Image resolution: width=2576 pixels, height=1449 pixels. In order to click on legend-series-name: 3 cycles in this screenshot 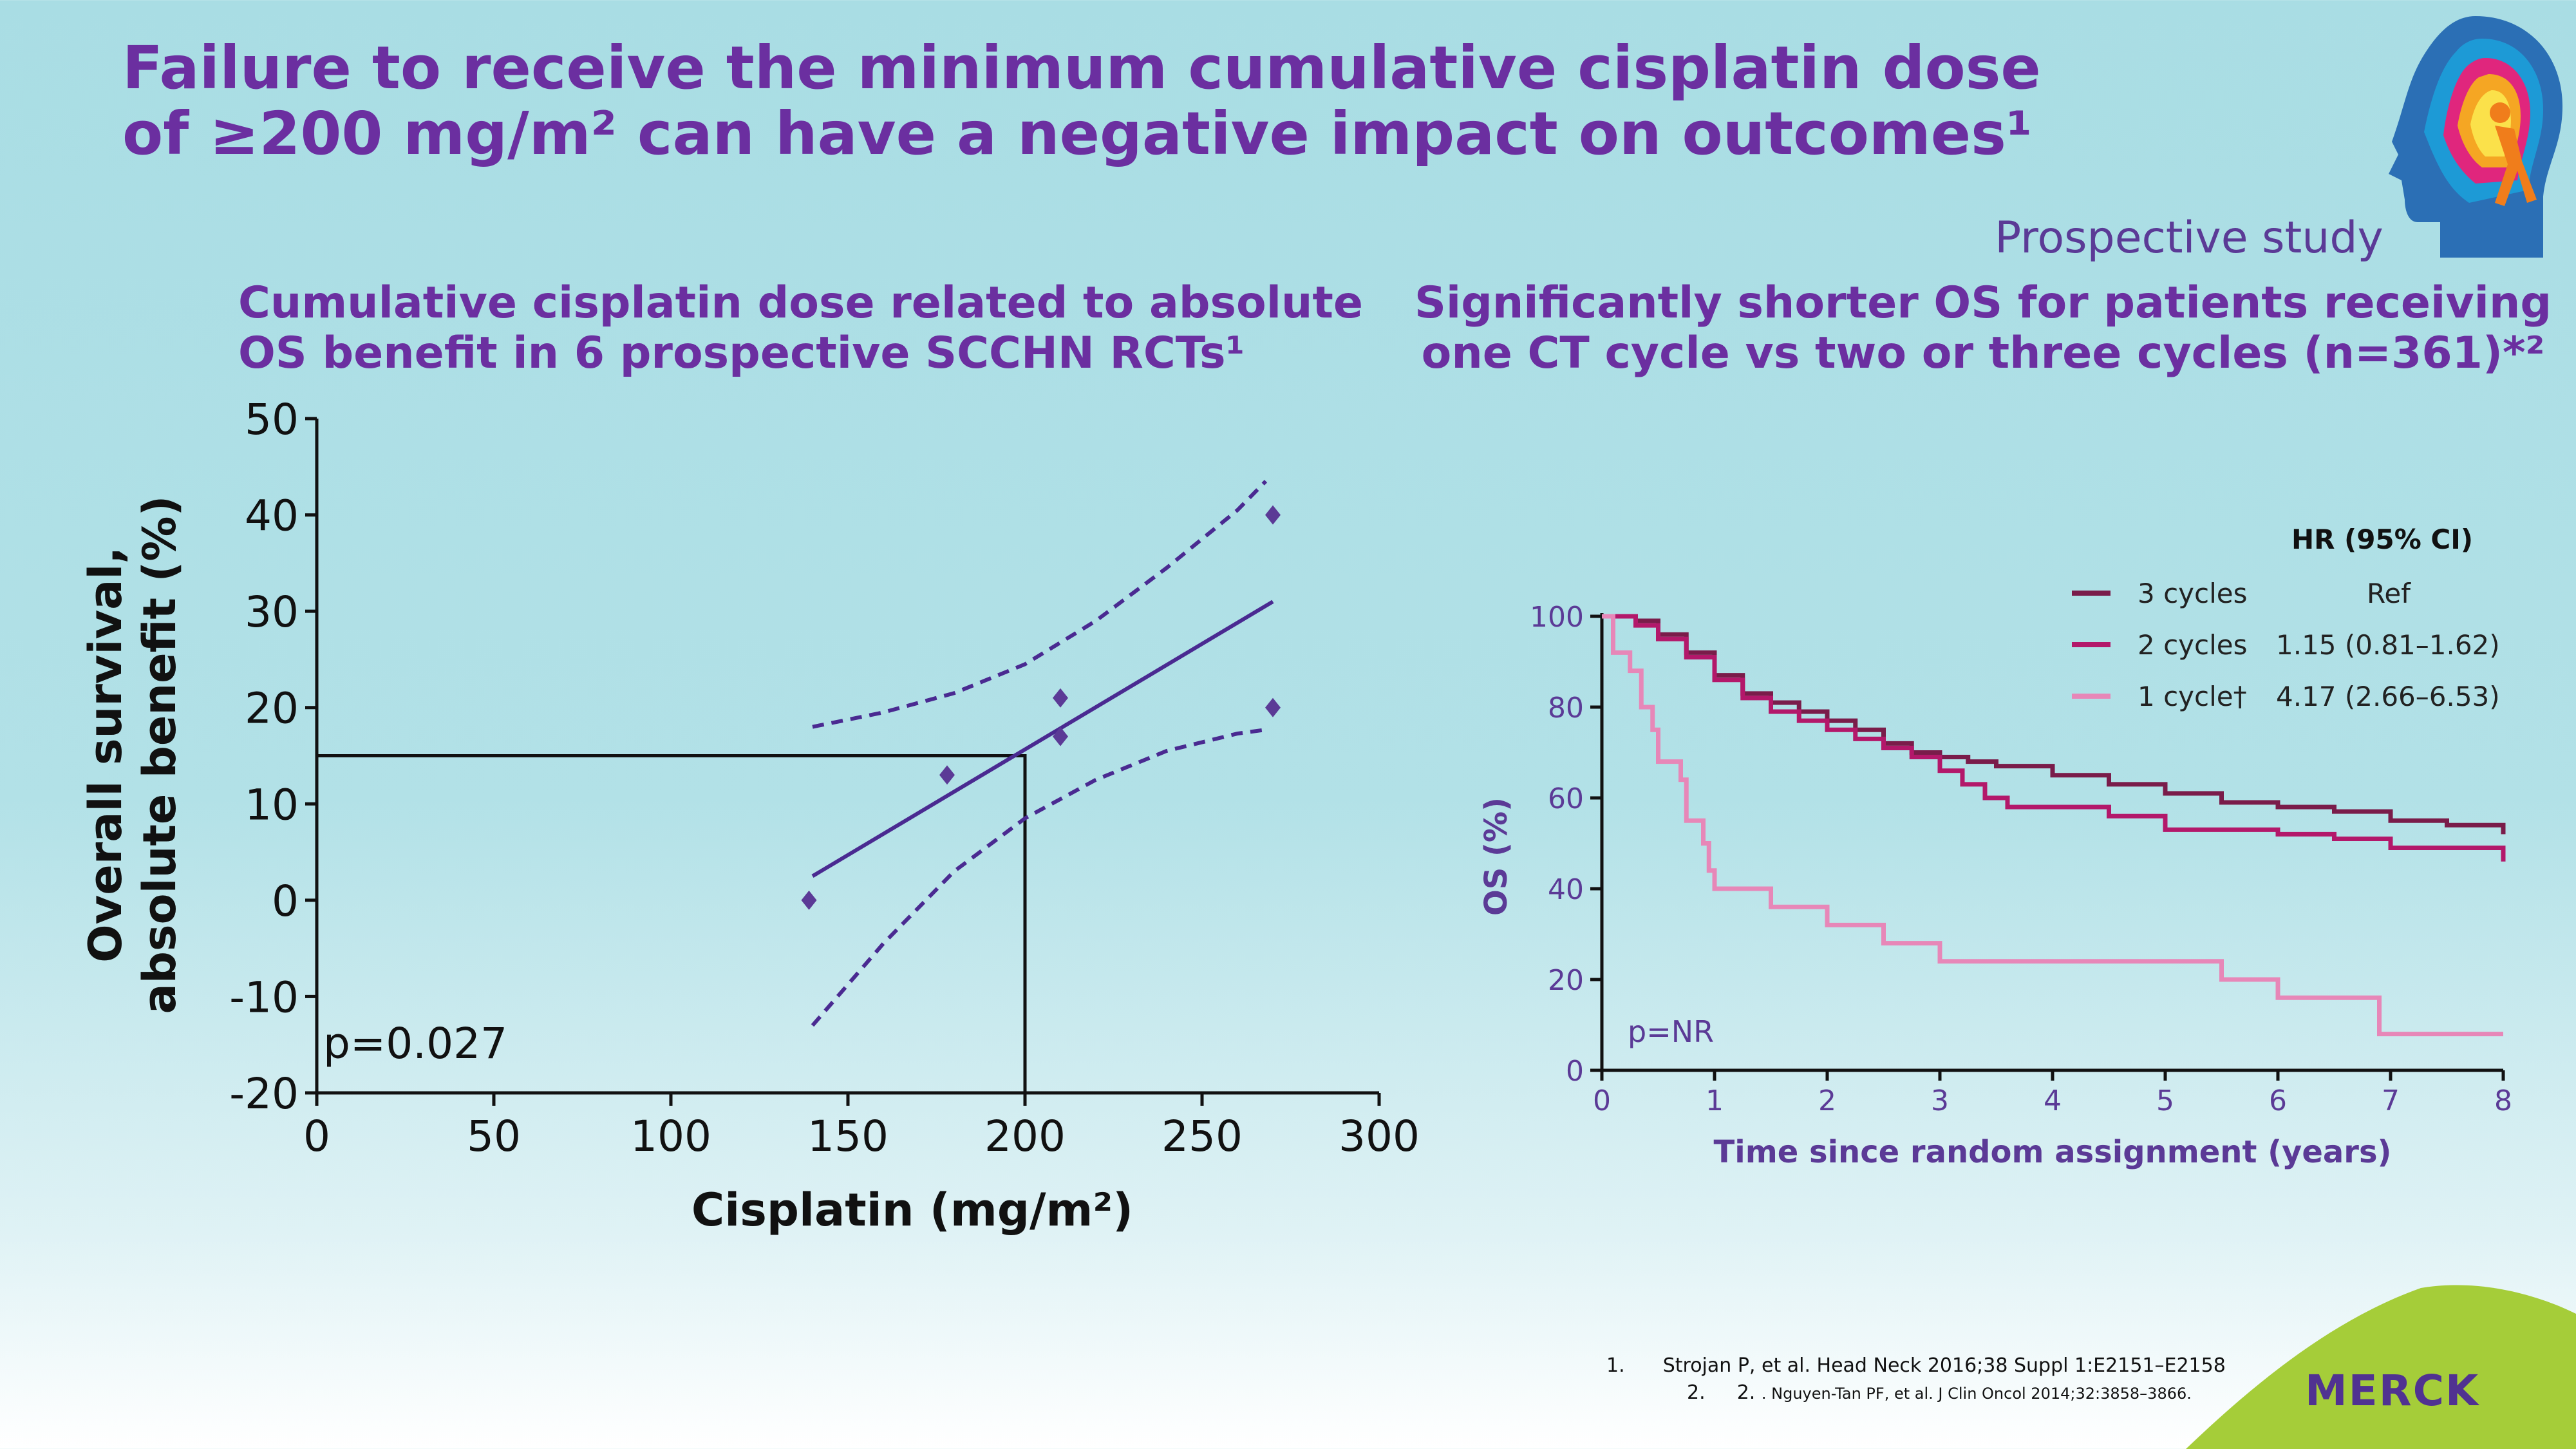, I will do `click(2193, 593)`.